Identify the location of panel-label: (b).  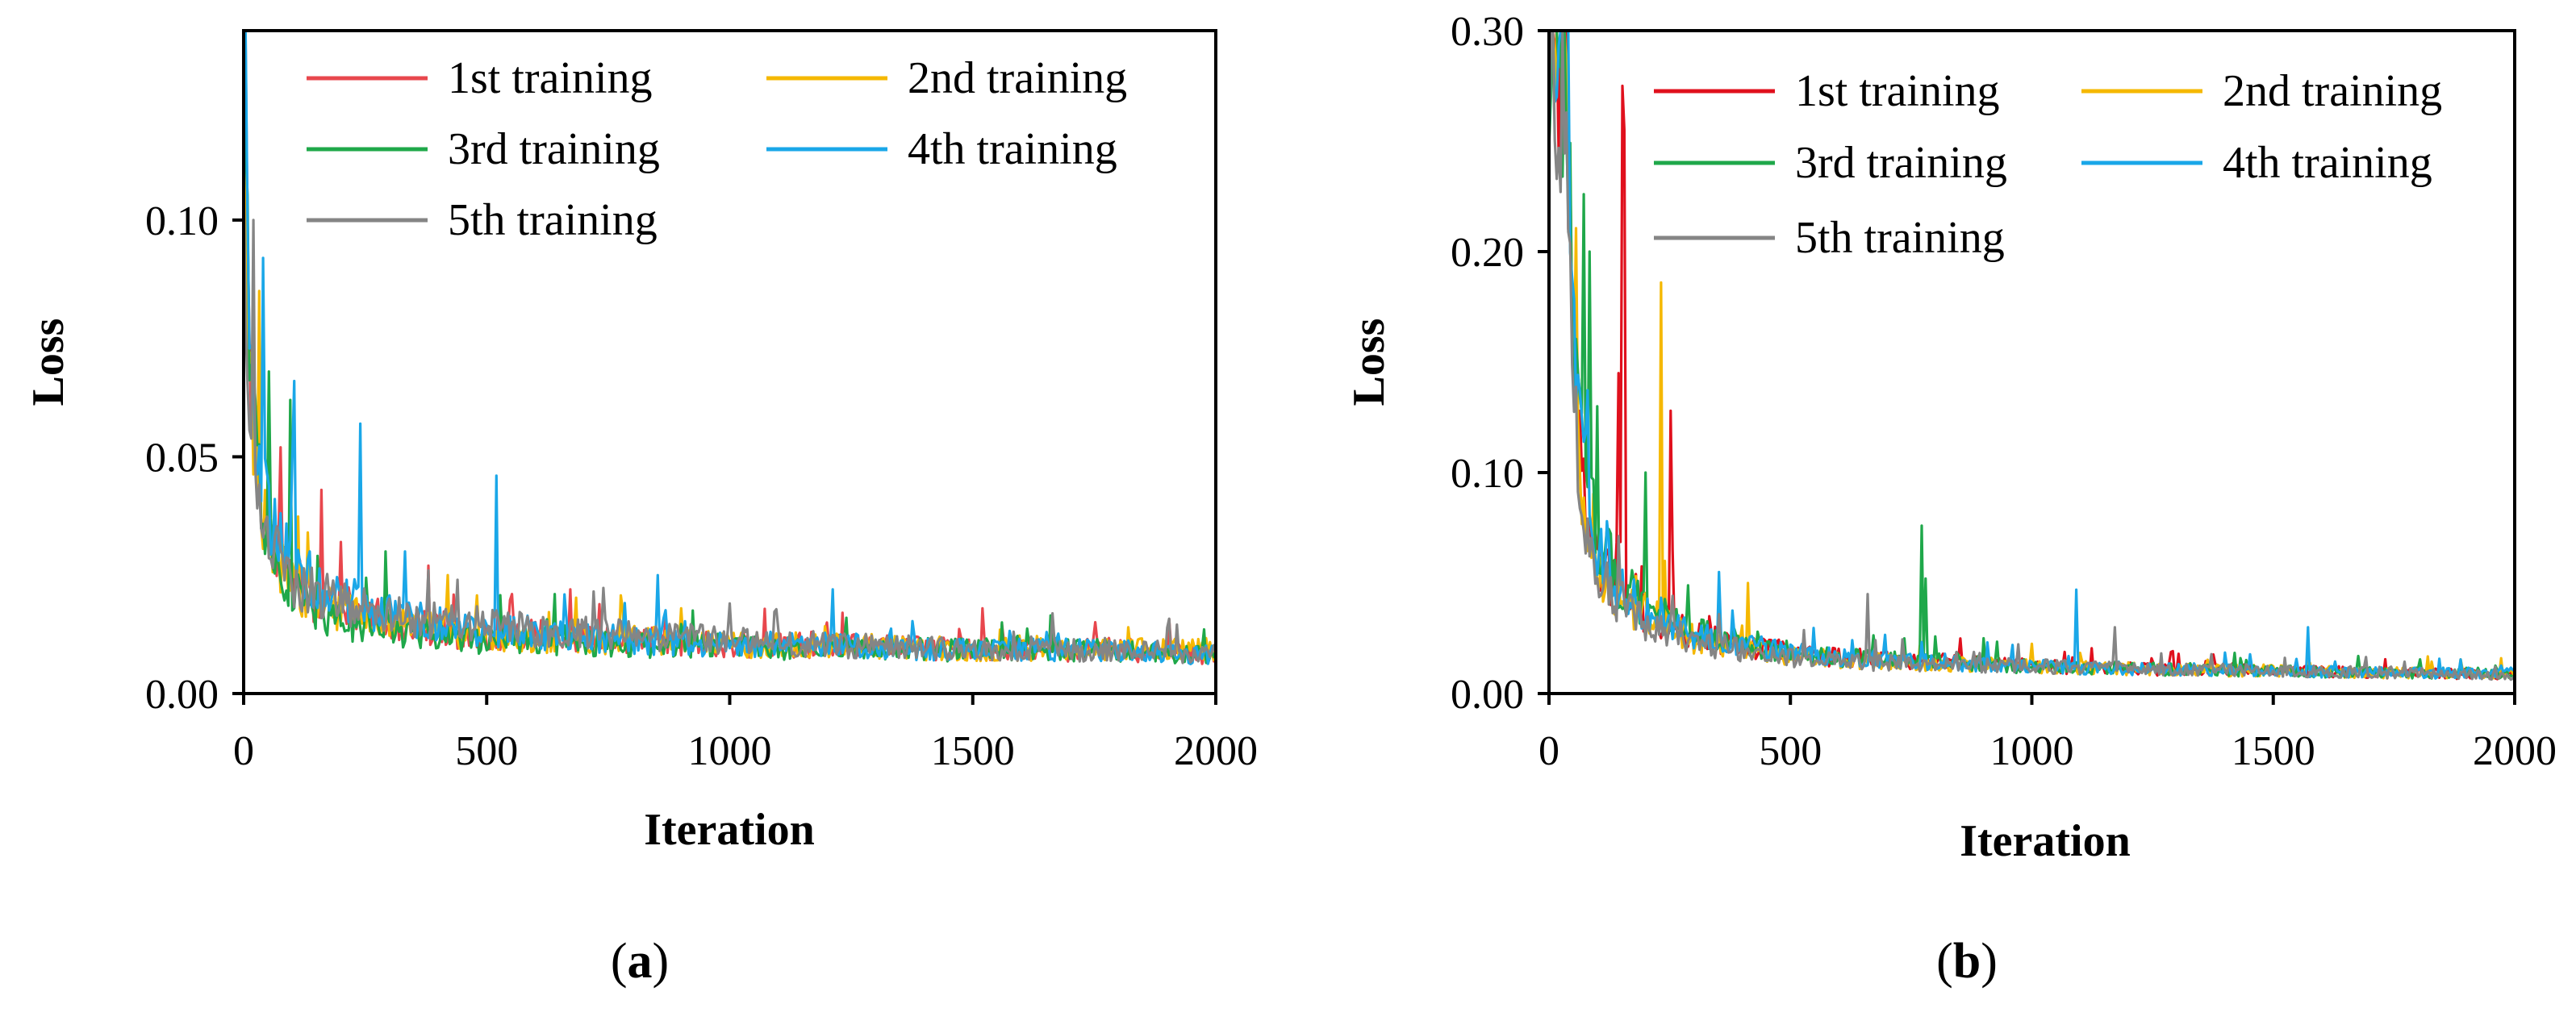
(1967, 961).